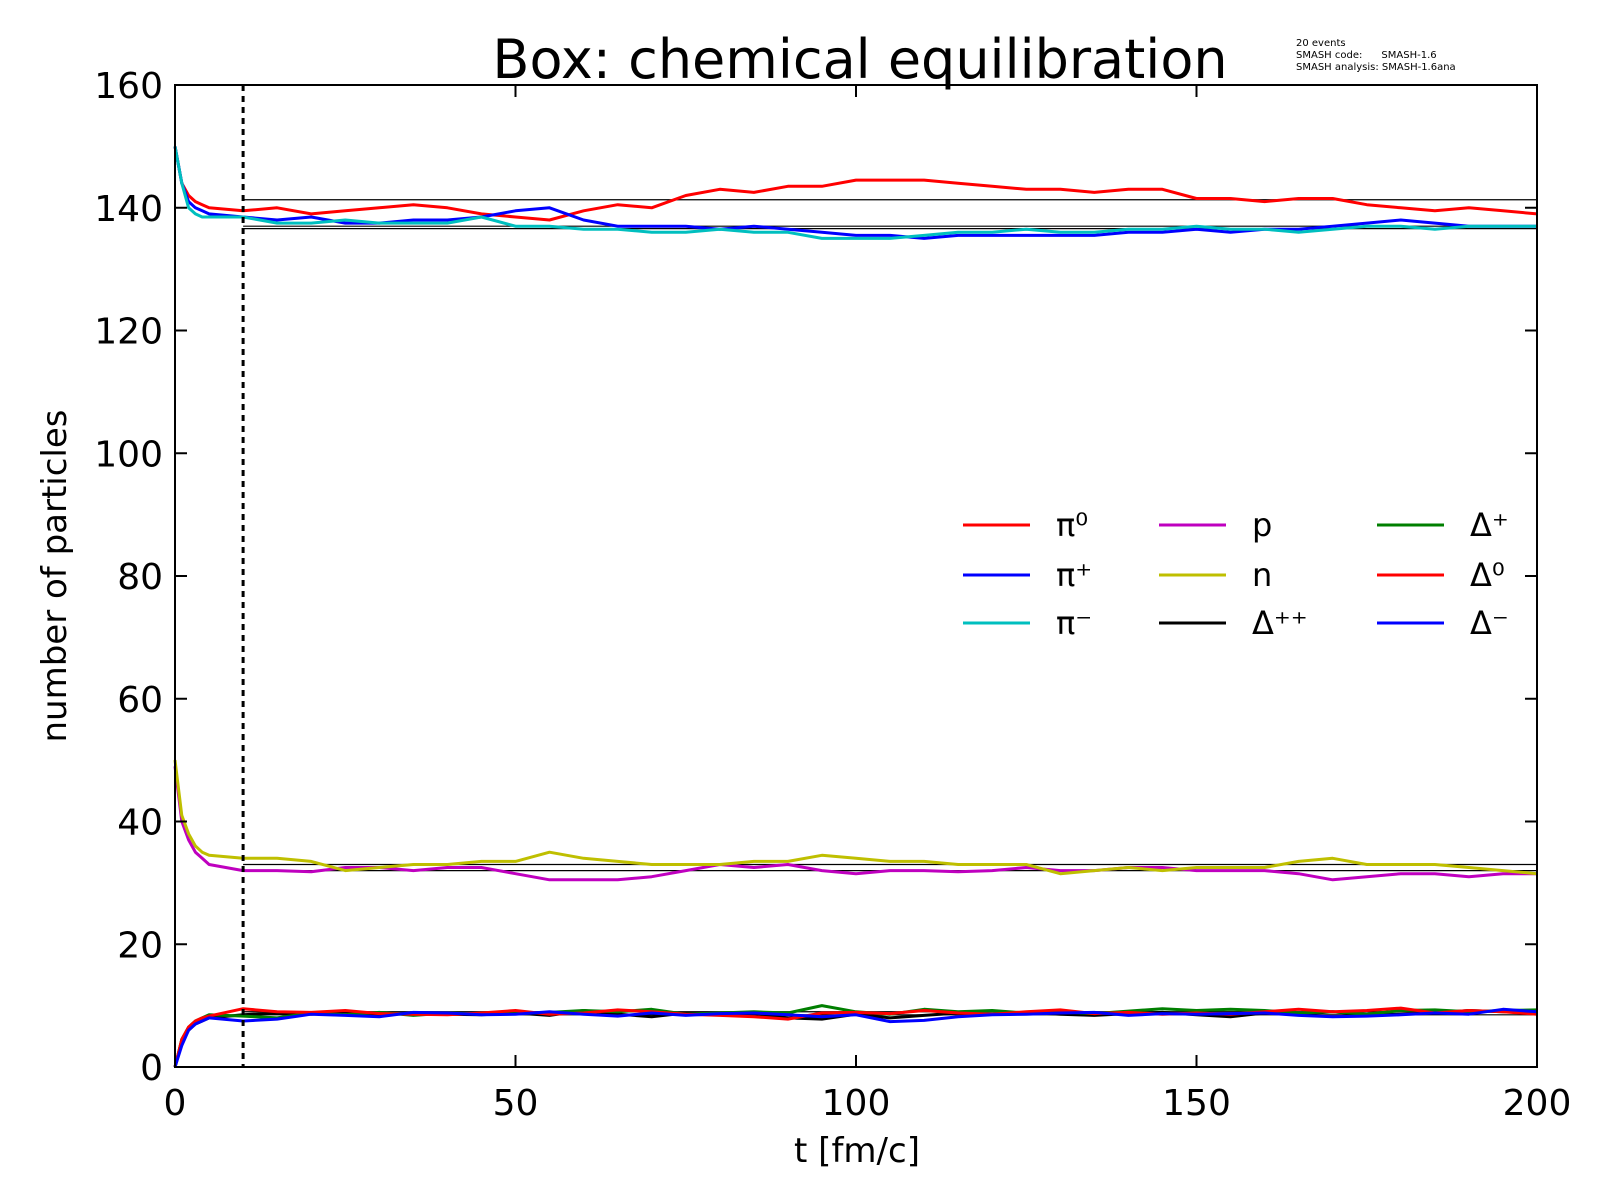  Describe the element at coordinates (175, 1103) in the screenshot. I see `x-tick-label: 0` at that location.